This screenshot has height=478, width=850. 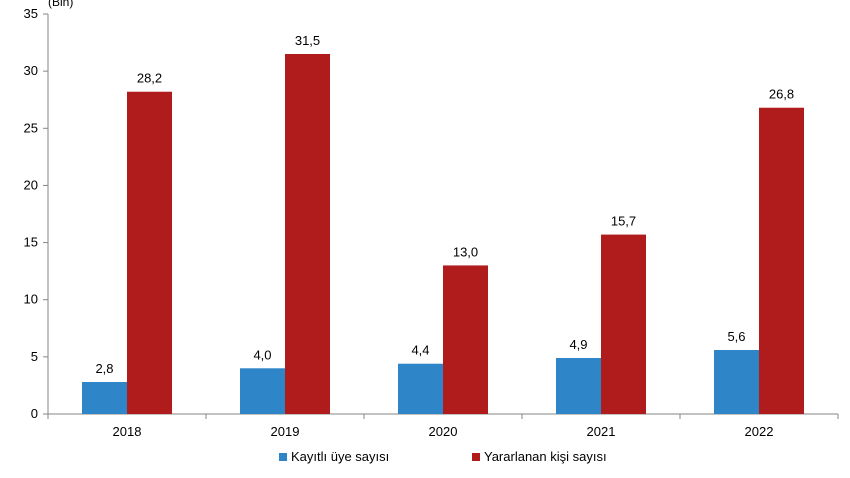 What do you see at coordinates (340, 456) in the screenshot?
I see `legend-label: Kayıtlı üye sayısı` at bounding box center [340, 456].